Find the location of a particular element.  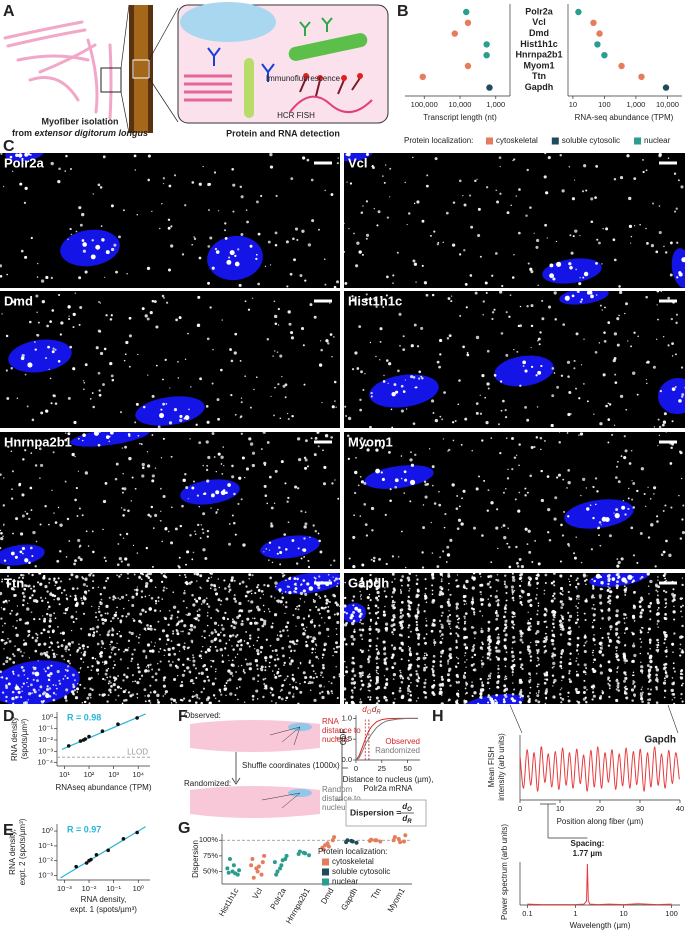

x-tick-label: Polr2a is located at coordinates (279, 898).